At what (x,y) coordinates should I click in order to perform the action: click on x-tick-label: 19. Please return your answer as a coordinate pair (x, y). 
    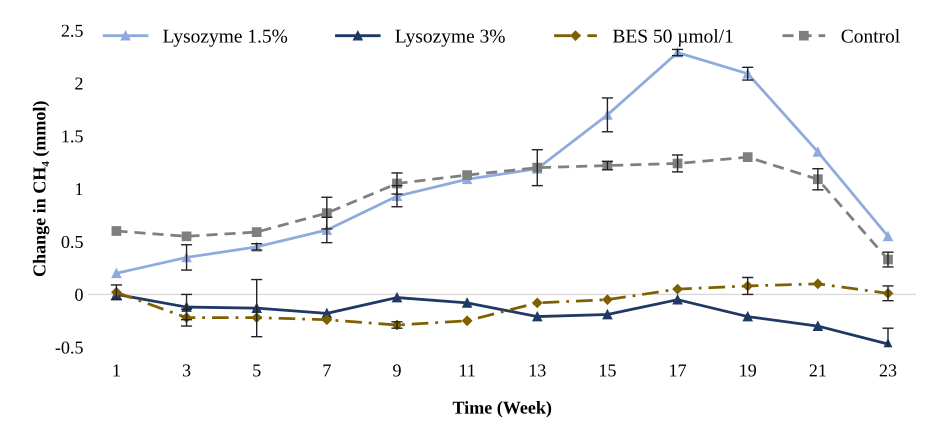
    Looking at the image, I should click on (748, 370).